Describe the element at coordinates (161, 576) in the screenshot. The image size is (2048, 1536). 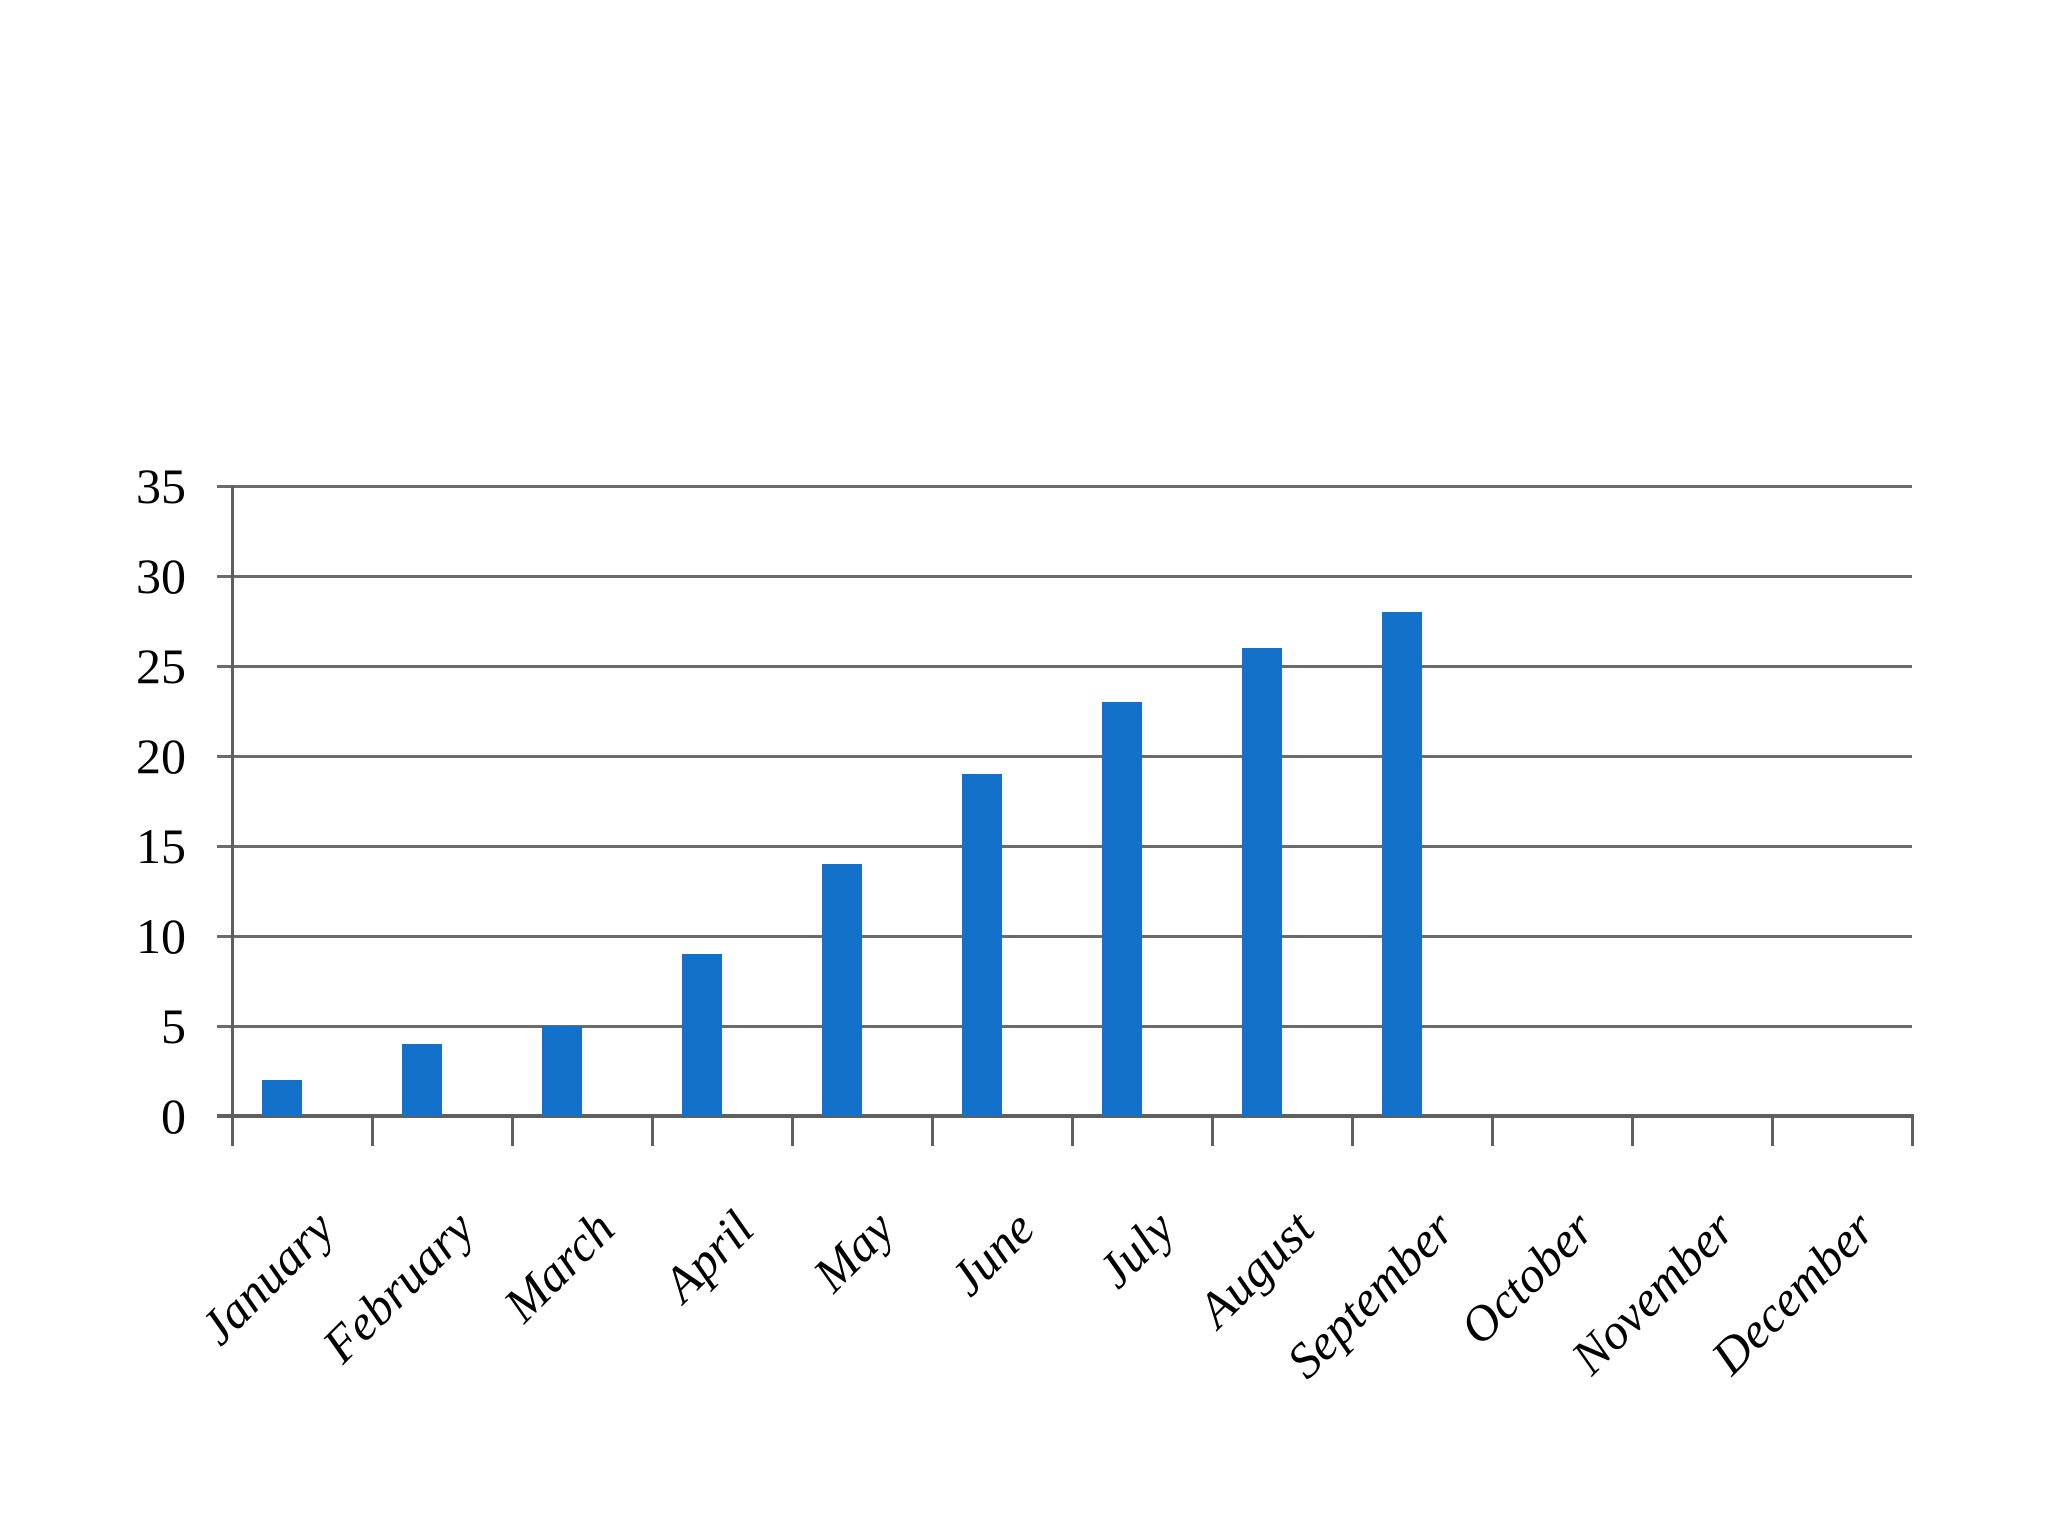
I see `y-tick-label: 30` at that location.